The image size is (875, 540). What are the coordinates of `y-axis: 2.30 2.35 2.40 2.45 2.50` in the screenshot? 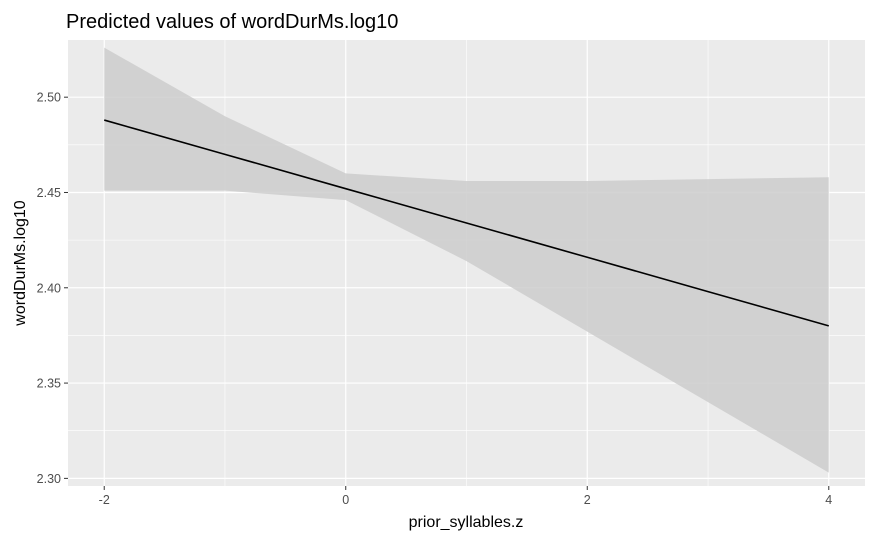 It's located at (52, 288).